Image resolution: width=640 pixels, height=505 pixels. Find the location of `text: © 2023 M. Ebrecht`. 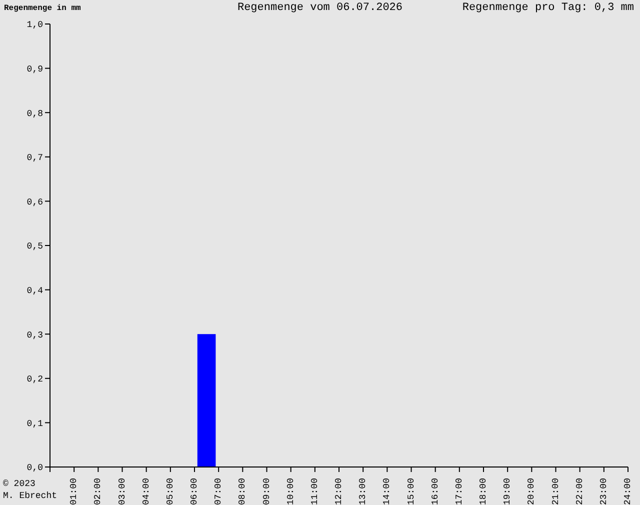

text: © 2023 M. Ebrecht is located at coordinates (30, 490).